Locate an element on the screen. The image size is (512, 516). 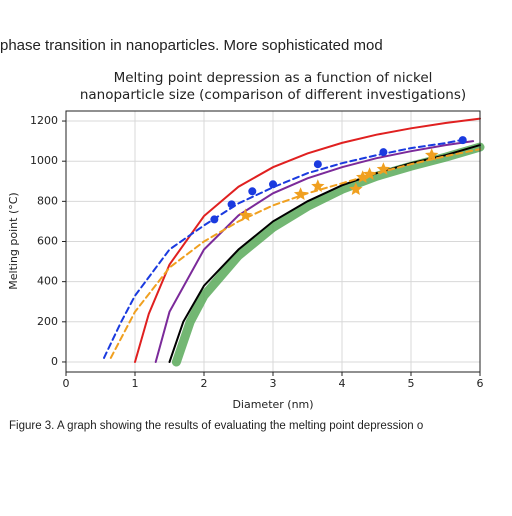
x-tick-label: 0 is located at coordinates (66, 383).